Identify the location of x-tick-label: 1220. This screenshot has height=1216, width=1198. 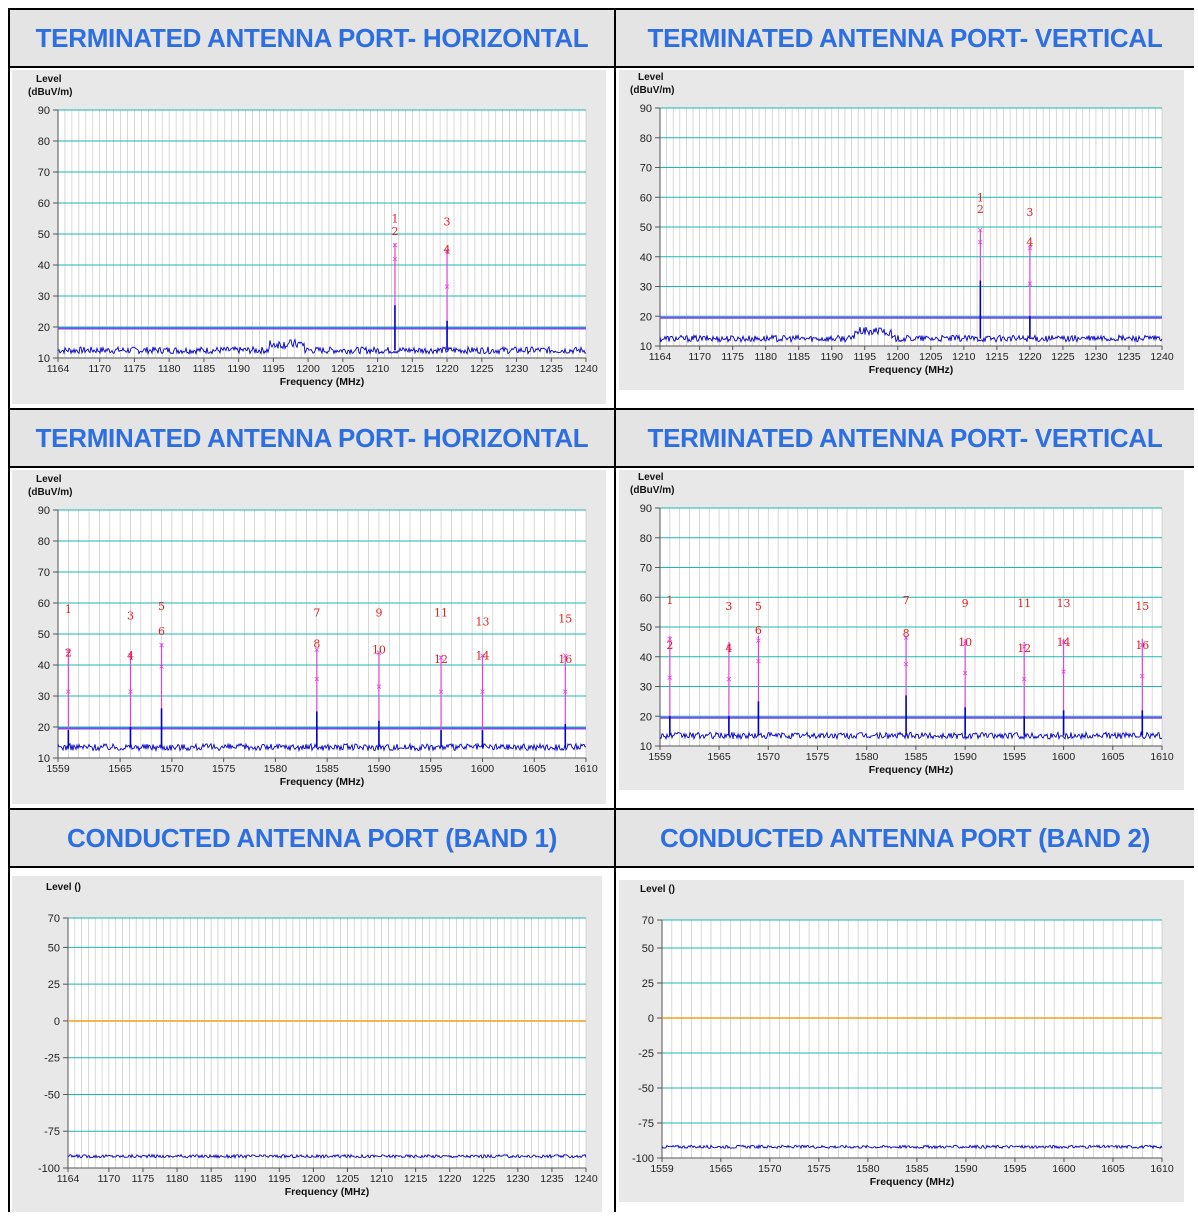
(447, 369).